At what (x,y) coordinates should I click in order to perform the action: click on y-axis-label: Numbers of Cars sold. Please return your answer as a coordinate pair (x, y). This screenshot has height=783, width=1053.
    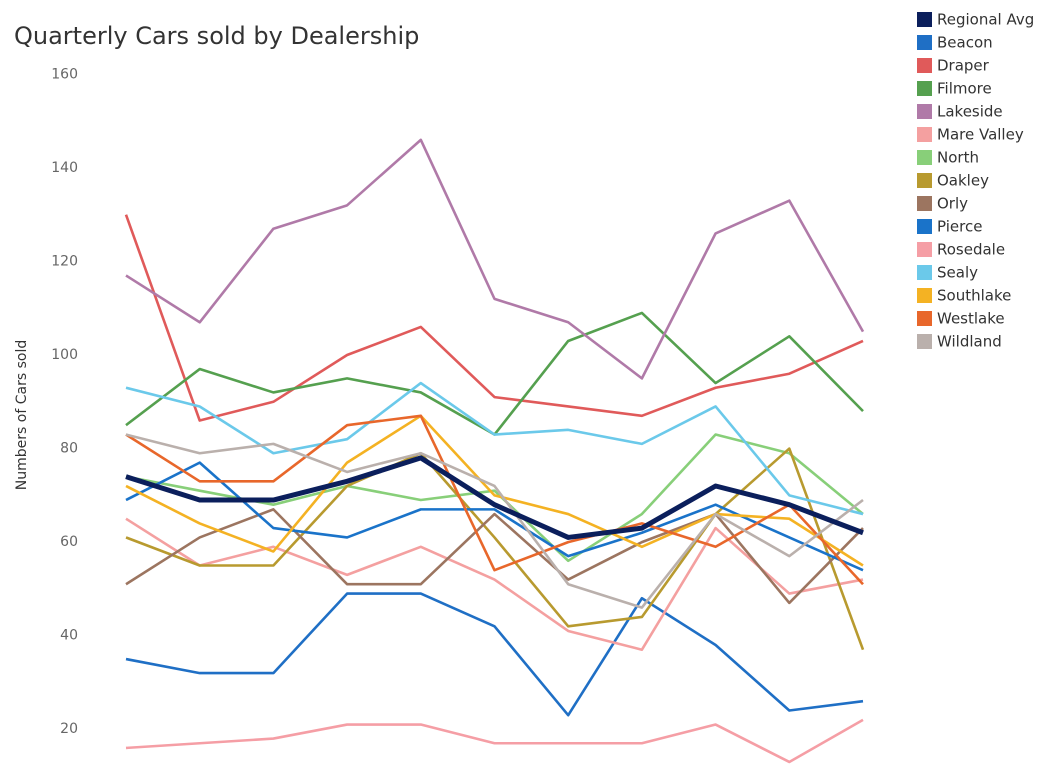
    Looking at the image, I should click on (22, 415).